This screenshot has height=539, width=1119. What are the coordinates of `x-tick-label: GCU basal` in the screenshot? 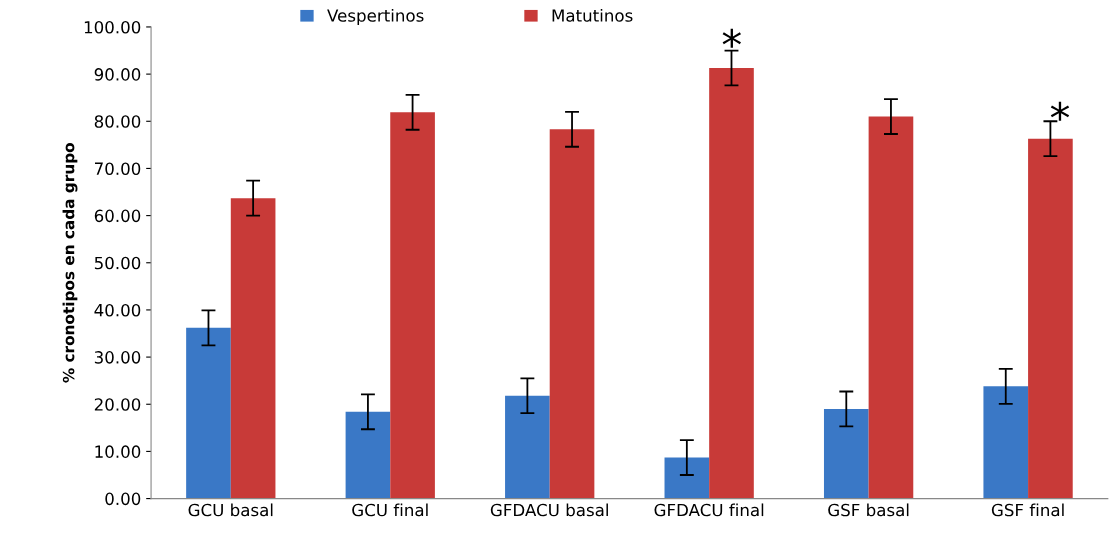 It's located at (230, 510).